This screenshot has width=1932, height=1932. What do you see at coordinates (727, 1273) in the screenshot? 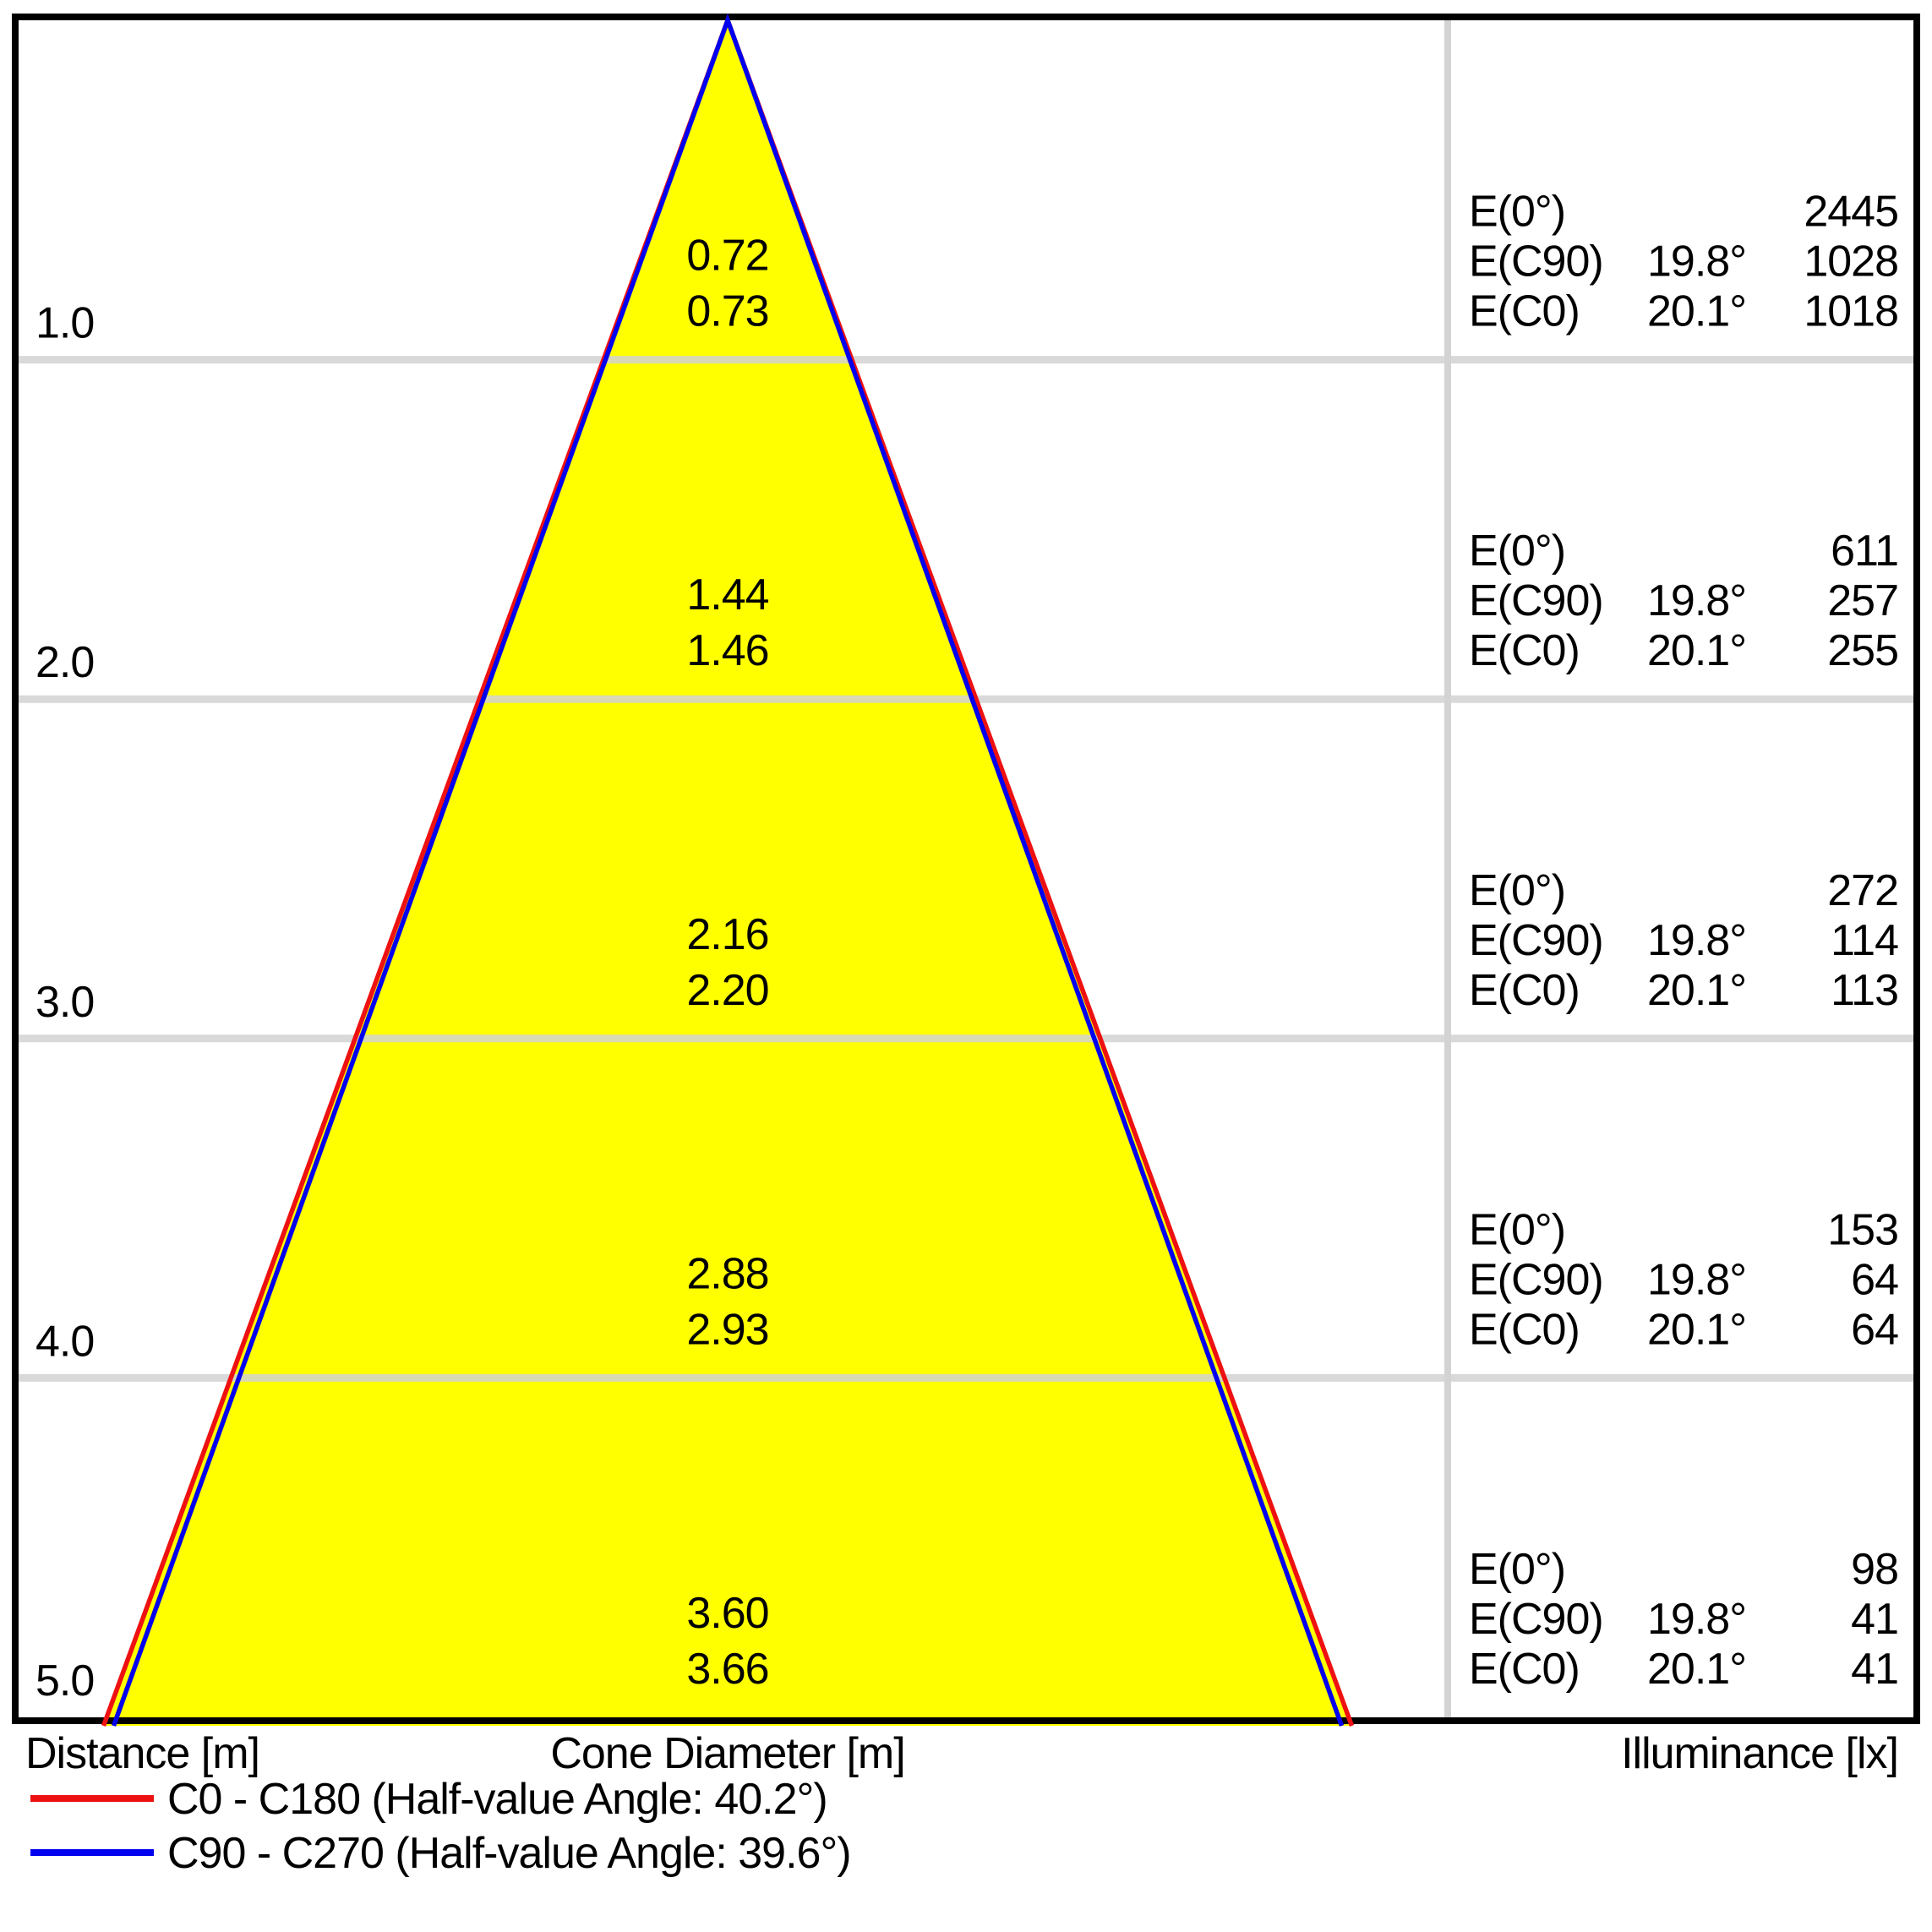
I see `cone-diameter-c90-value: 2.88` at bounding box center [727, 1273].